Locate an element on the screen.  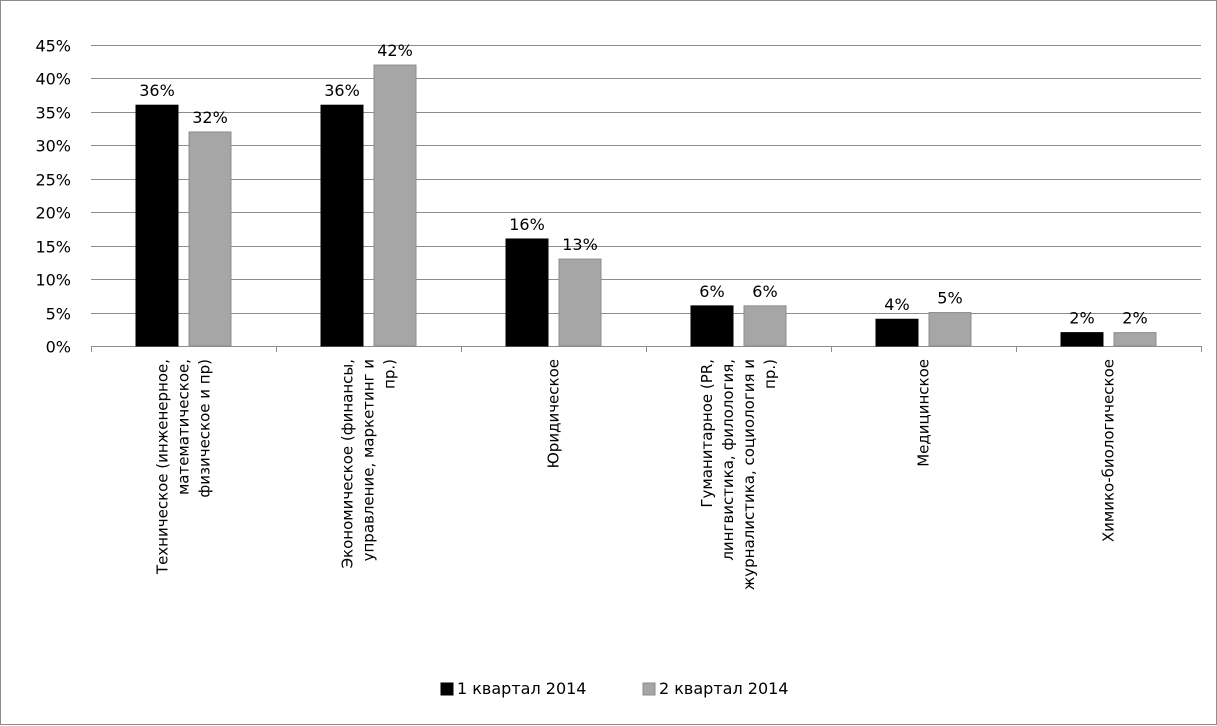
data-label: 5% is located at coordinates (949, 298).